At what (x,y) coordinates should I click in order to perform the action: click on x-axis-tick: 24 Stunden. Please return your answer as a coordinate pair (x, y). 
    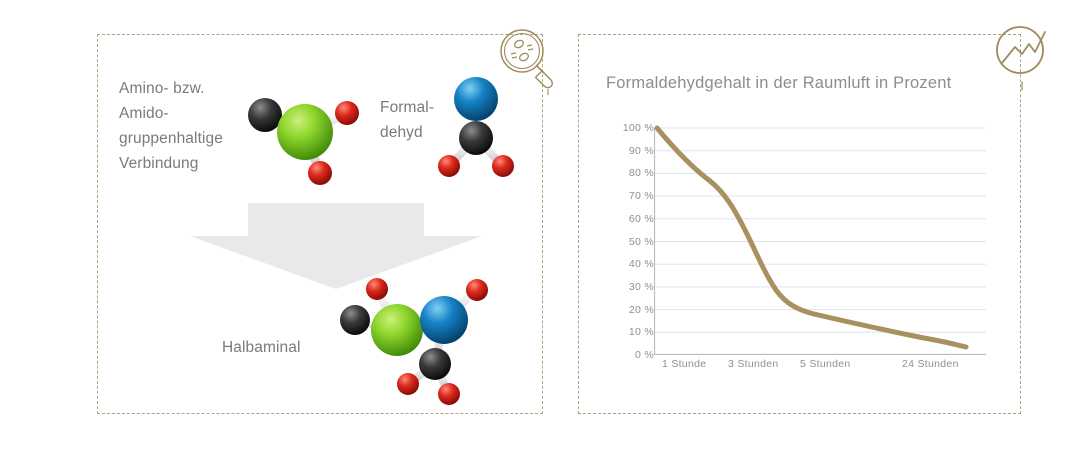
    Looking at the image, I should click on (930, 364).